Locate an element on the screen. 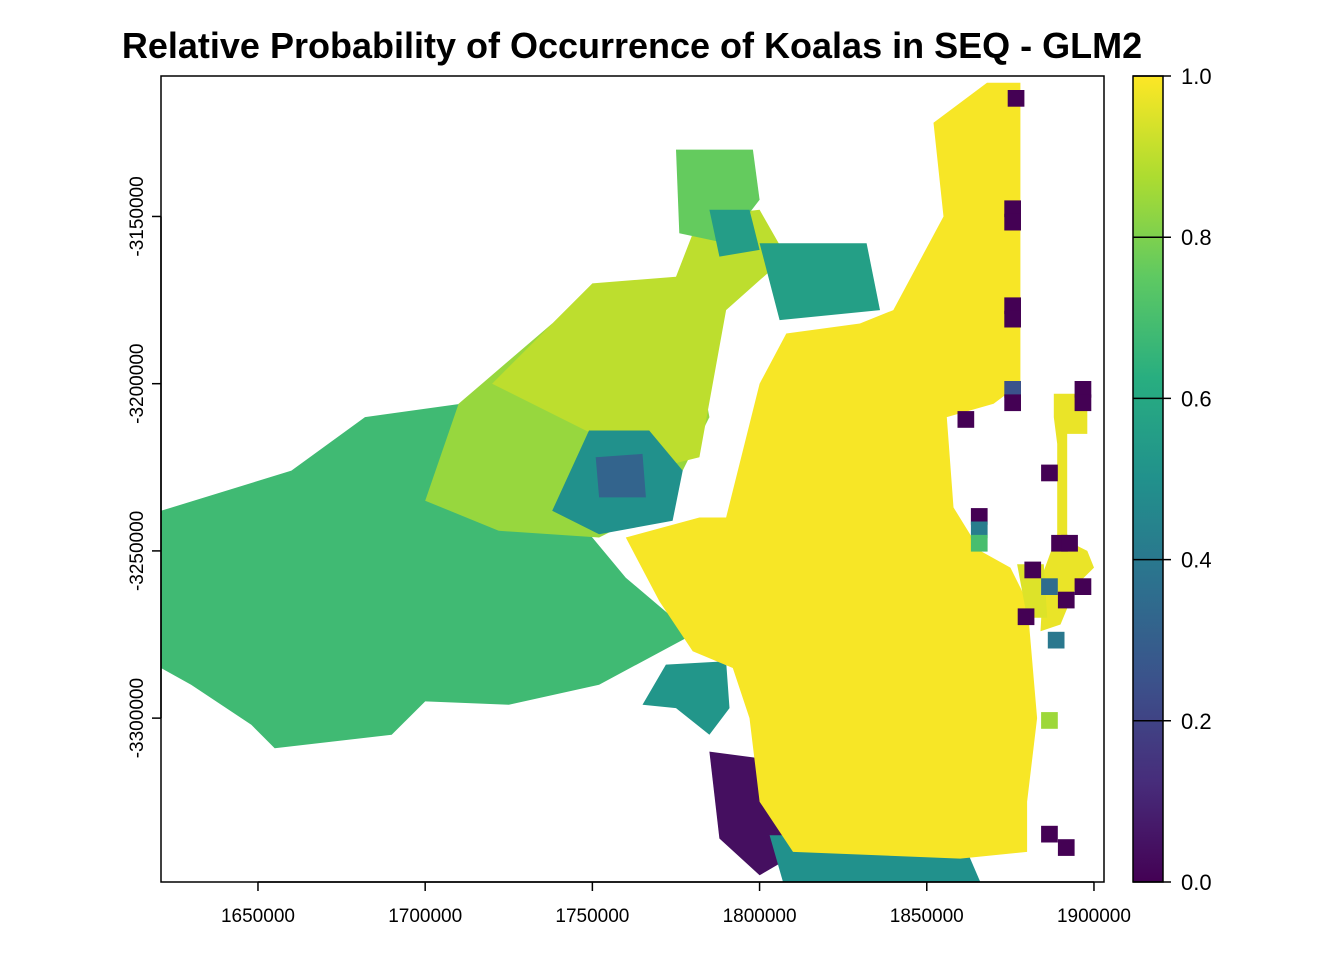 Image resolution: width=1344 pixels, height=965 pixels. colorbar-tick-label: 0.2 is located at coordinates (1196, 721).